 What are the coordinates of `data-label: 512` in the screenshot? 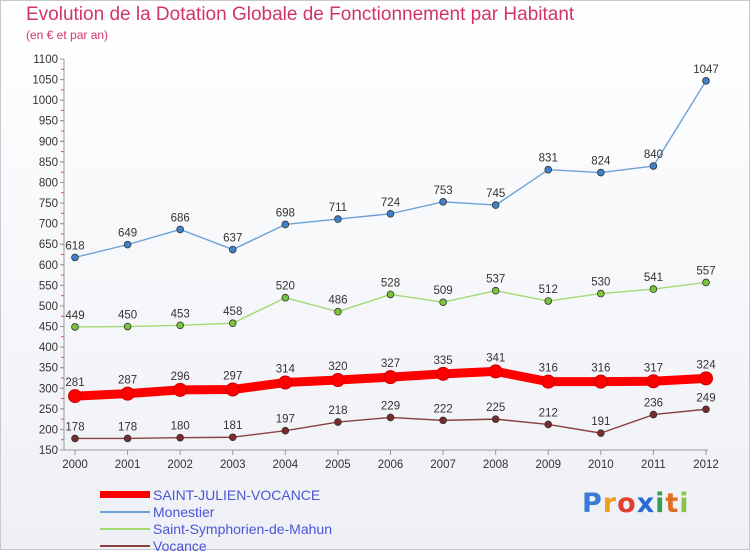 It's located at (548, 290).